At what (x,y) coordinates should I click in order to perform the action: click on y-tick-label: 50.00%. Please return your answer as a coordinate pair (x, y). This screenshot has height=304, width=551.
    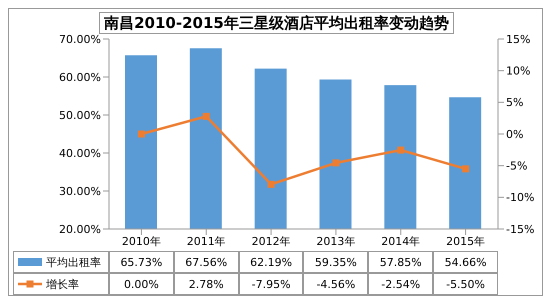
    Looking at the image, I should click on (80, 115).